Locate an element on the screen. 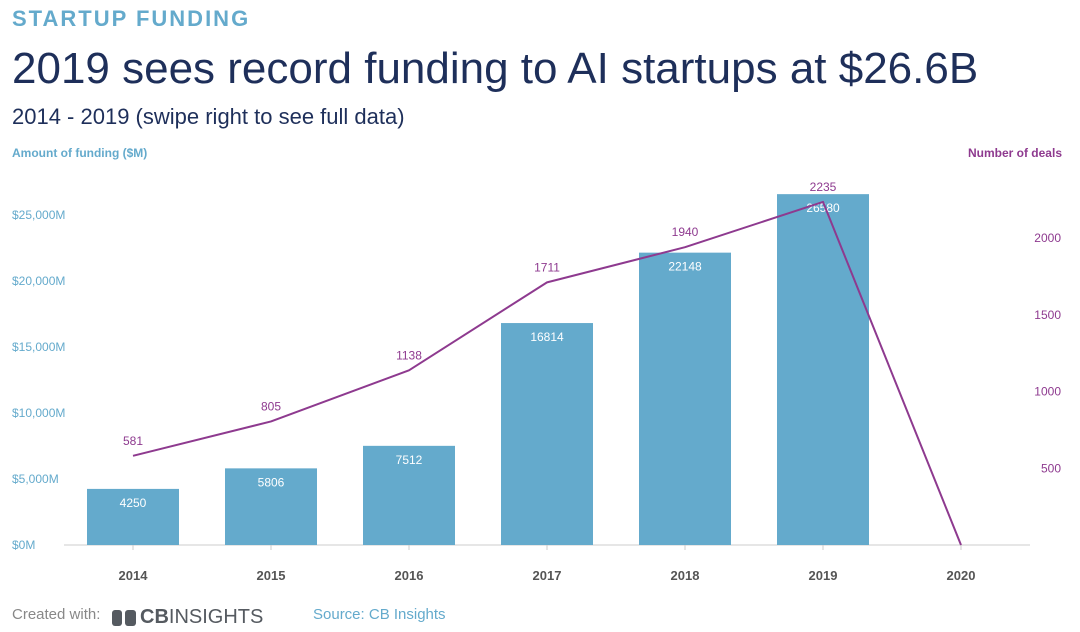 The height and width of the screenshot is (632, 1080). right-tick-label: 1000 is located at coordinates (1047, 392).